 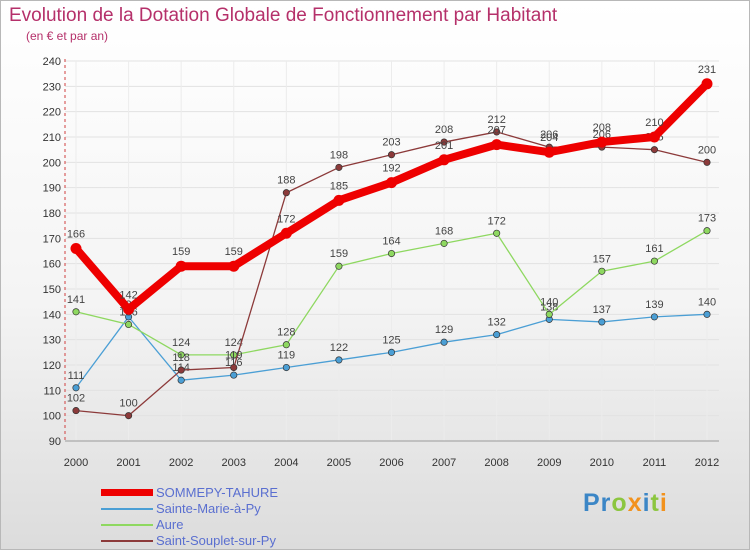 I want to click on point-sainte-marie-a-py-2006, so click(x=391, y=352).